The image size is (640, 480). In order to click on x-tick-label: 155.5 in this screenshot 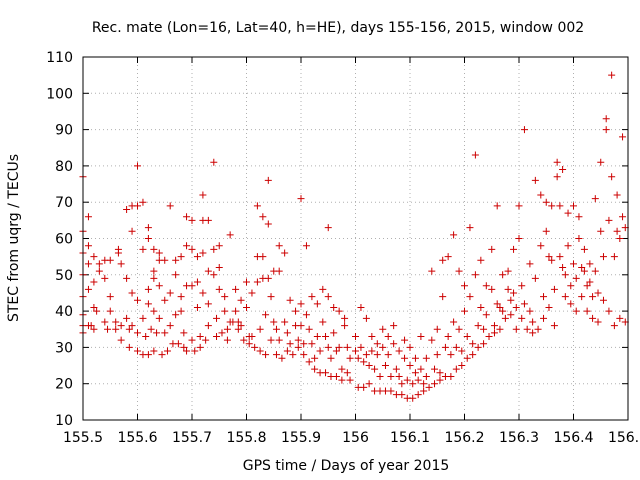, I will do `click(83, 438)`.